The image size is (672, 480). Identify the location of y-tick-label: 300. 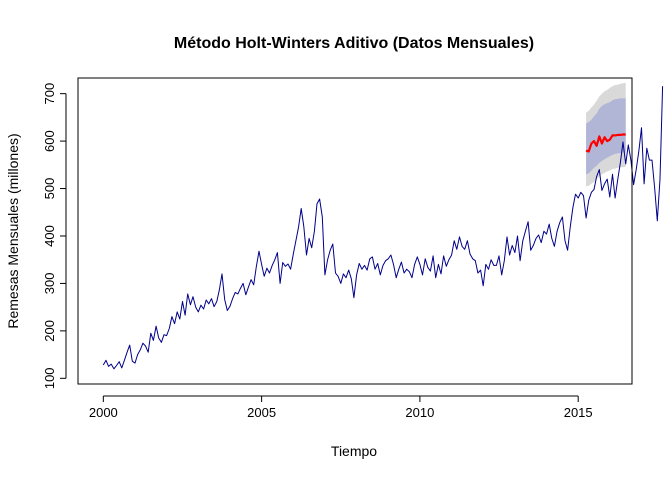
(49, 284).